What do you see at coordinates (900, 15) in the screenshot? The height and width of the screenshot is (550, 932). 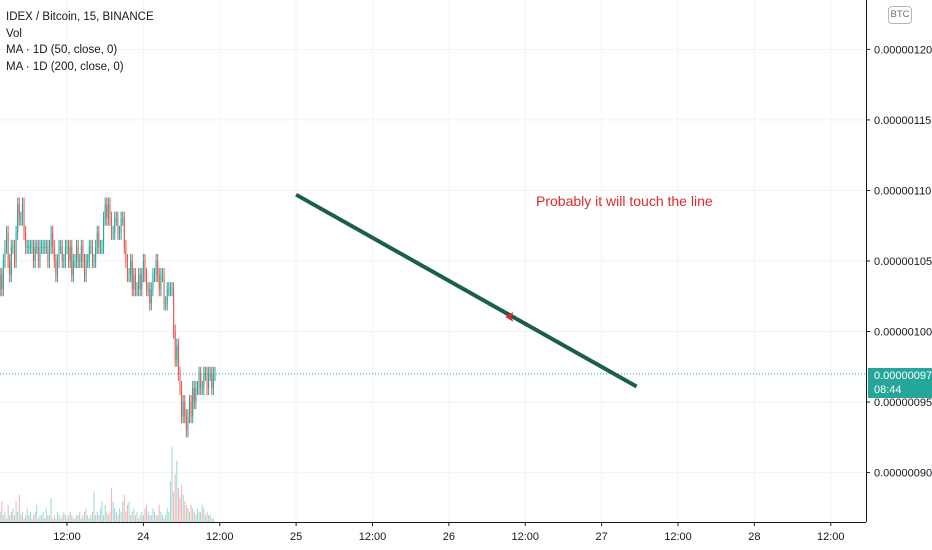 I see `currency-button: BTC` at bounding box center [900, 15].